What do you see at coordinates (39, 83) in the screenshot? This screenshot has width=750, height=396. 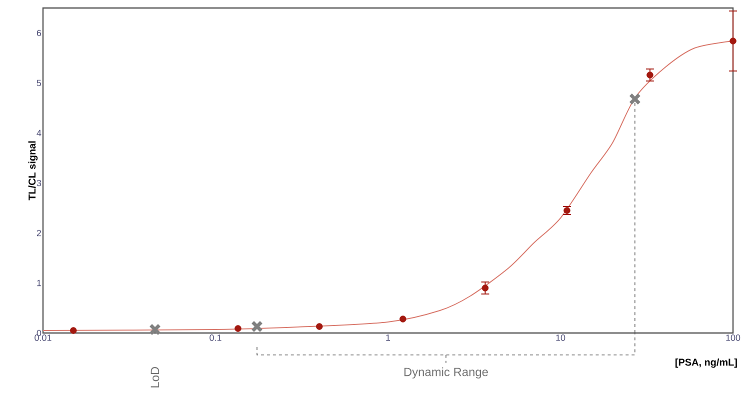 I see `y-tick-label: 5` at bounding box center [39, 83].